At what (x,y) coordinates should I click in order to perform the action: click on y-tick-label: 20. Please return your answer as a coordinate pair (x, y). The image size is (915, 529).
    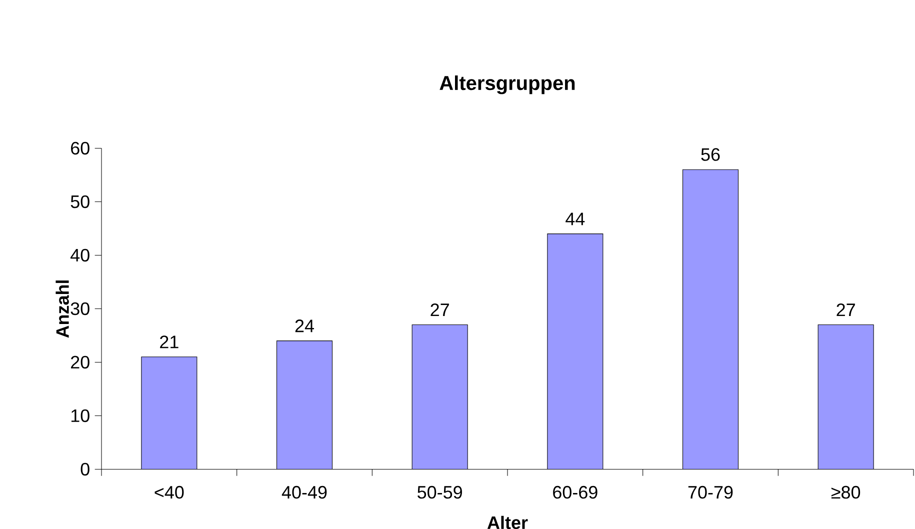
    Looking at the image, I should click on (80, 362).